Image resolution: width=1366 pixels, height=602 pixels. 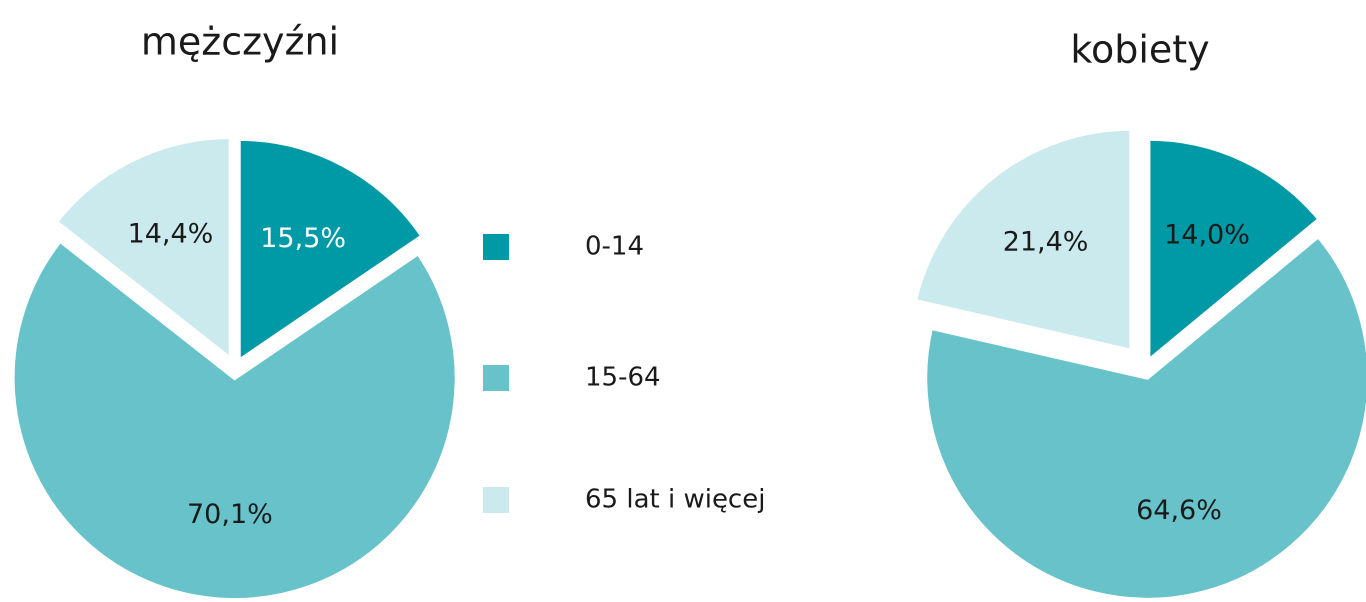 What do you see at coordinates (675, 500) in the screenshot?
I see `legend-label: 65 lat i więcej` at bounding box center [675, 500].